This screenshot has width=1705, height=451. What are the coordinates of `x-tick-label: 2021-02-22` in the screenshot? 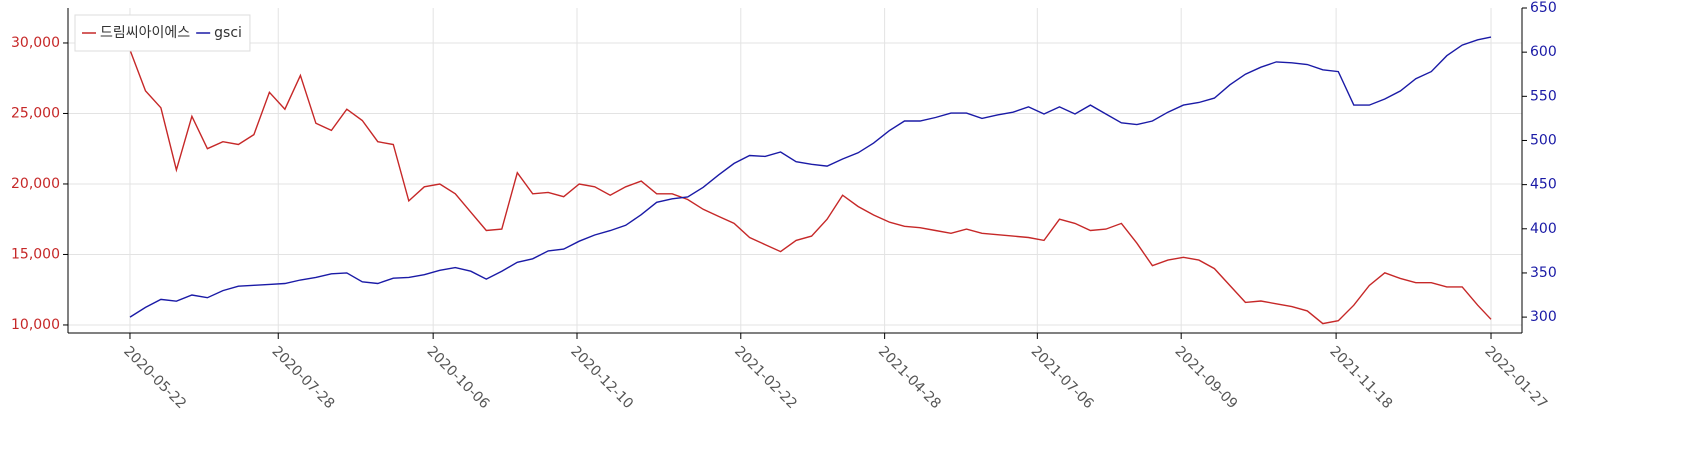 It's located at (765, 377).